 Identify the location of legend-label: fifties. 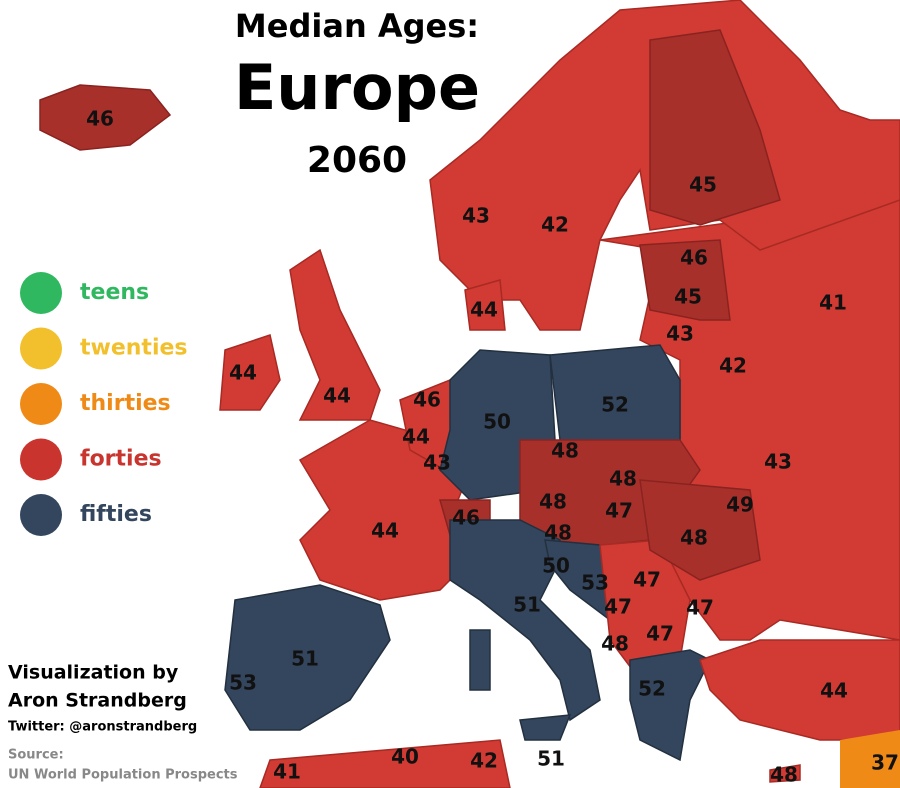
(116, 514).